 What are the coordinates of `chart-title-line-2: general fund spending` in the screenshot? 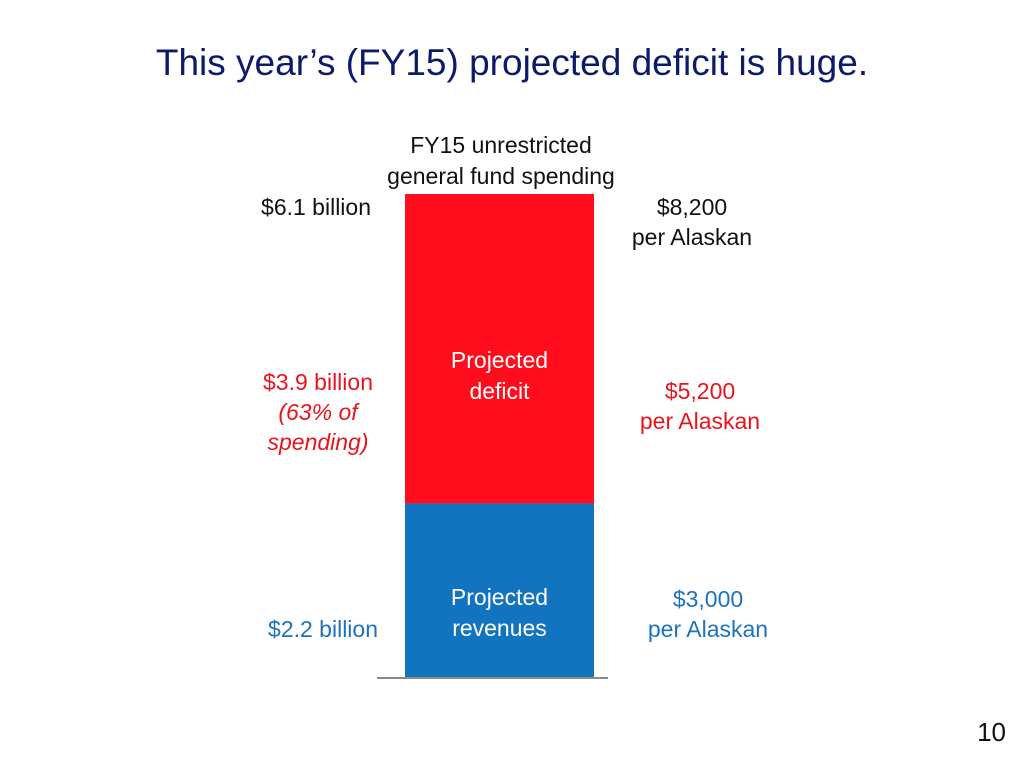 It's located at (501, 176).